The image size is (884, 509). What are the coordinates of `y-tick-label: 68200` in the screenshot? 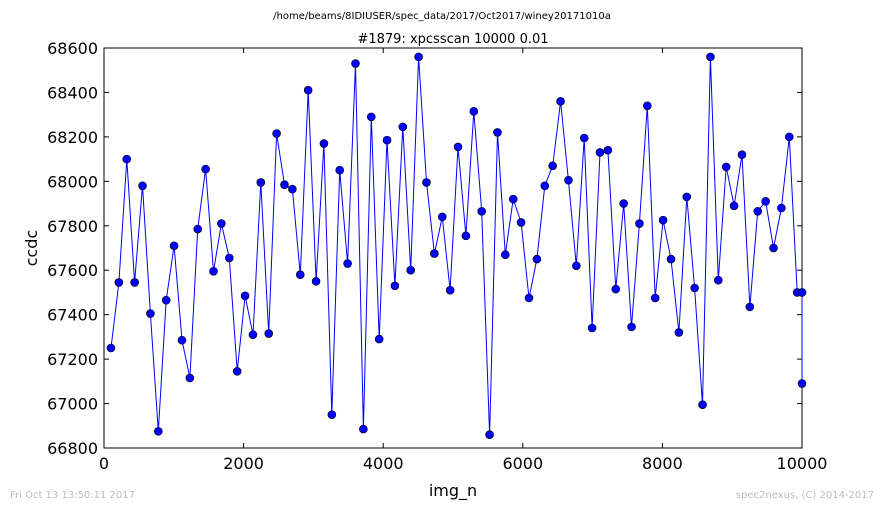 It's located at (72, 137).